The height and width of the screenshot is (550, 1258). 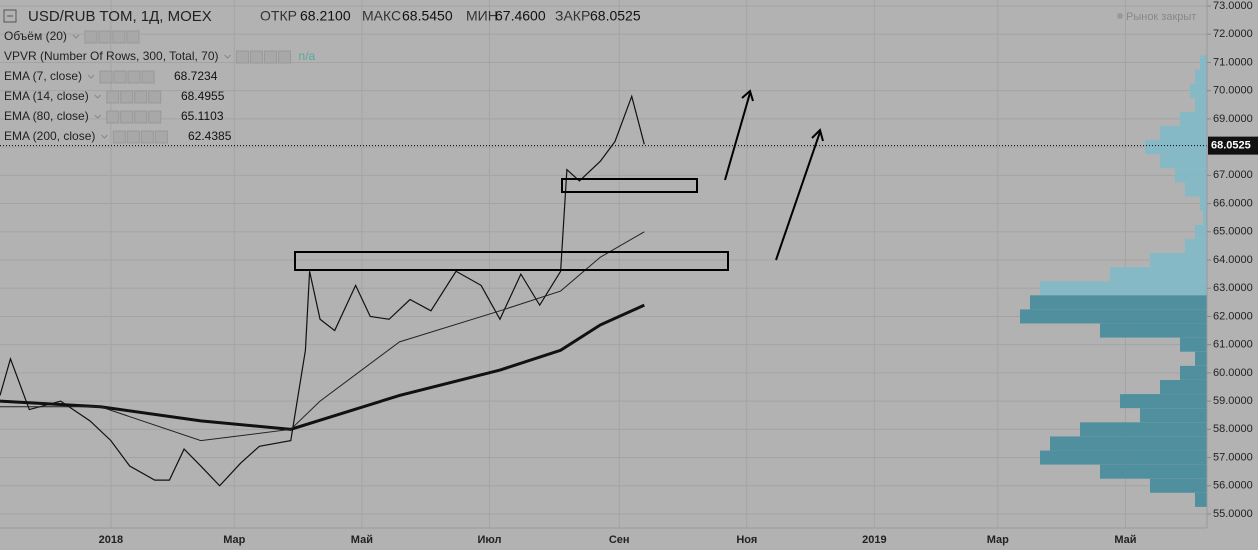 I want to click on y-tick-label: 65.0000, so click(x=1233, y=232).